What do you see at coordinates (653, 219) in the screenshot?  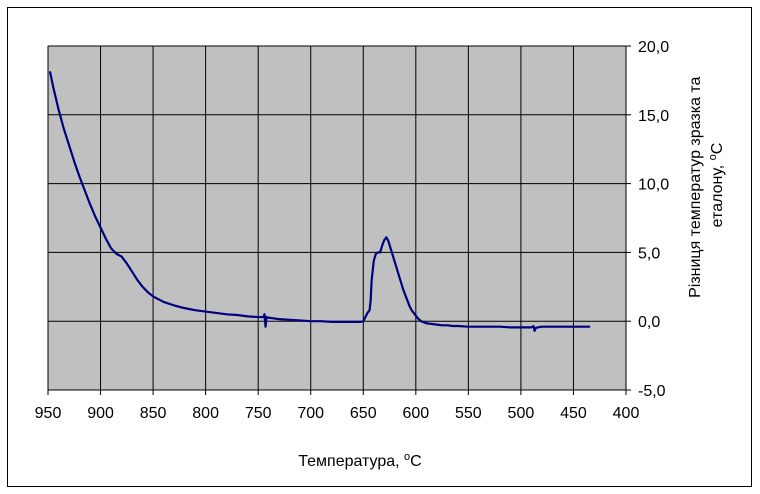 I see `y-tick-labels: 20,0 15,0 10,0 5,0 0,0 -5,0` at bounding box center [653, 219].